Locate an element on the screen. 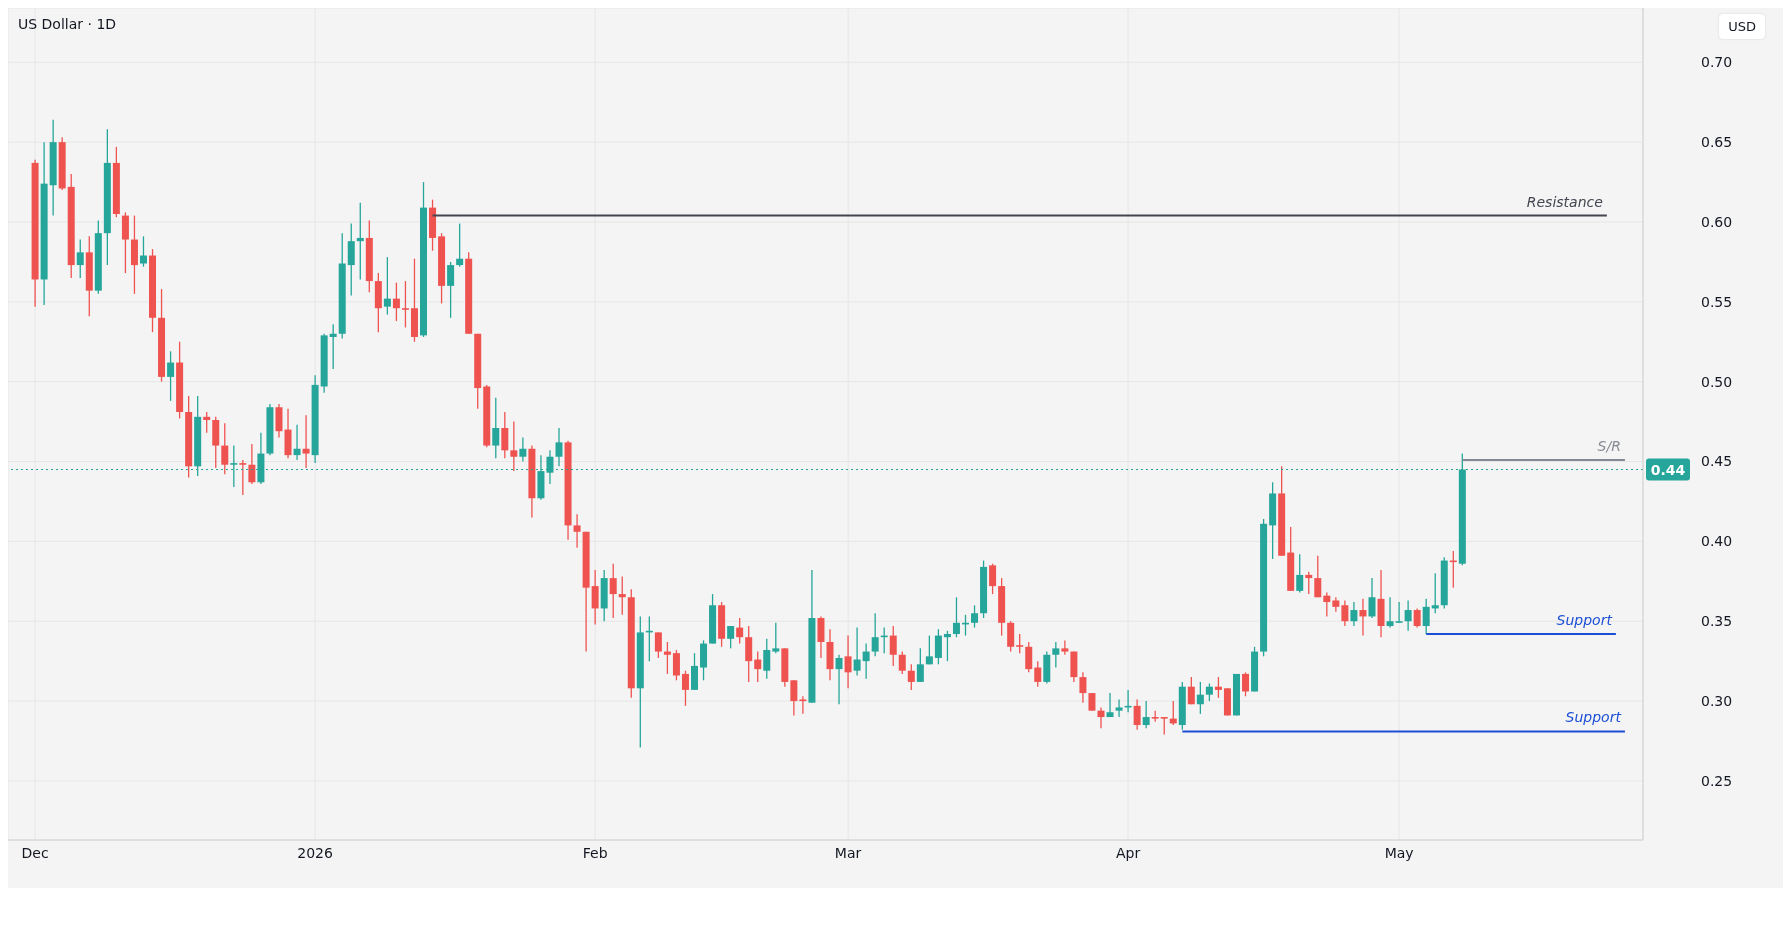  x-tick-label: Dec is located at coordinates (35, 852).